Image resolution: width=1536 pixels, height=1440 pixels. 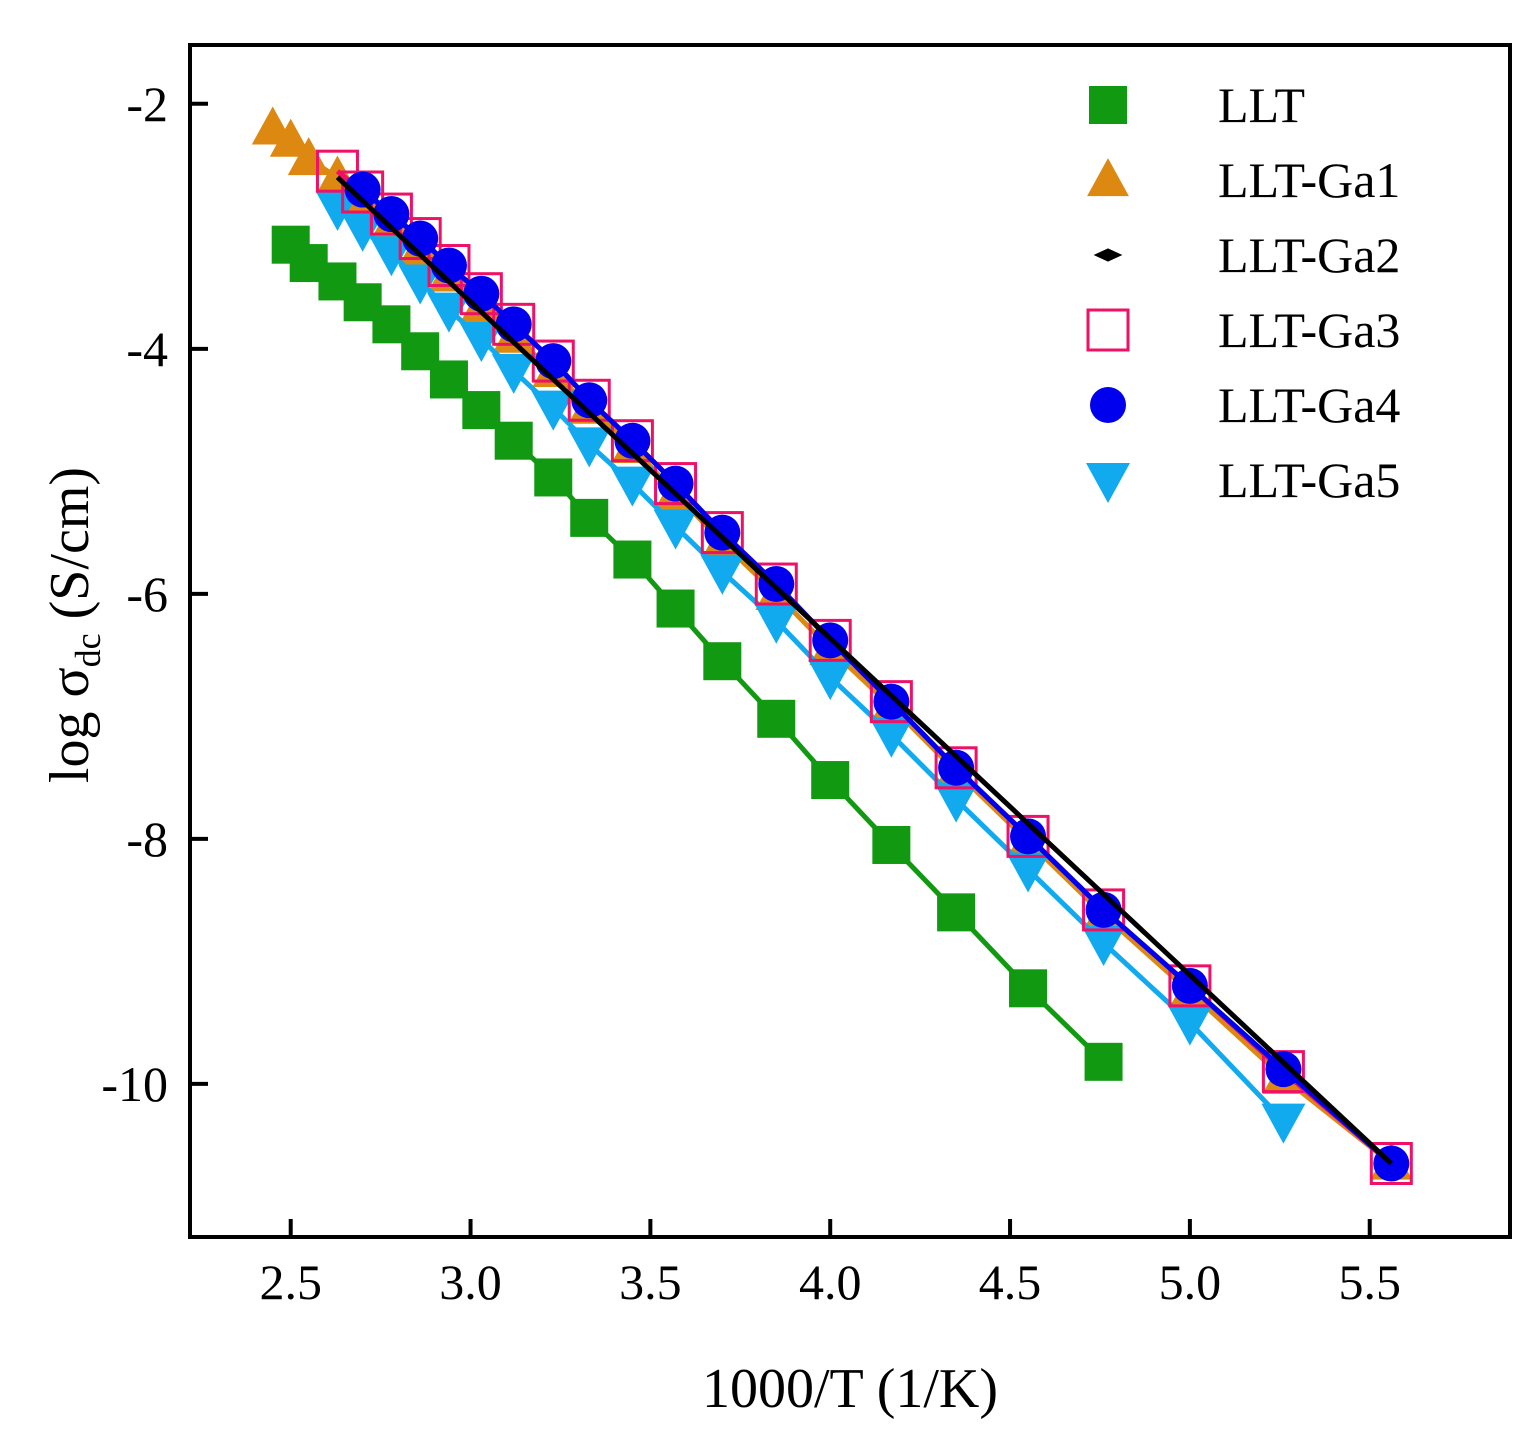 What do you see at coordinates (290, 1282) in the screenshot?
I see `x-tick-label: 2.5` at bounding box center [290, 1282].